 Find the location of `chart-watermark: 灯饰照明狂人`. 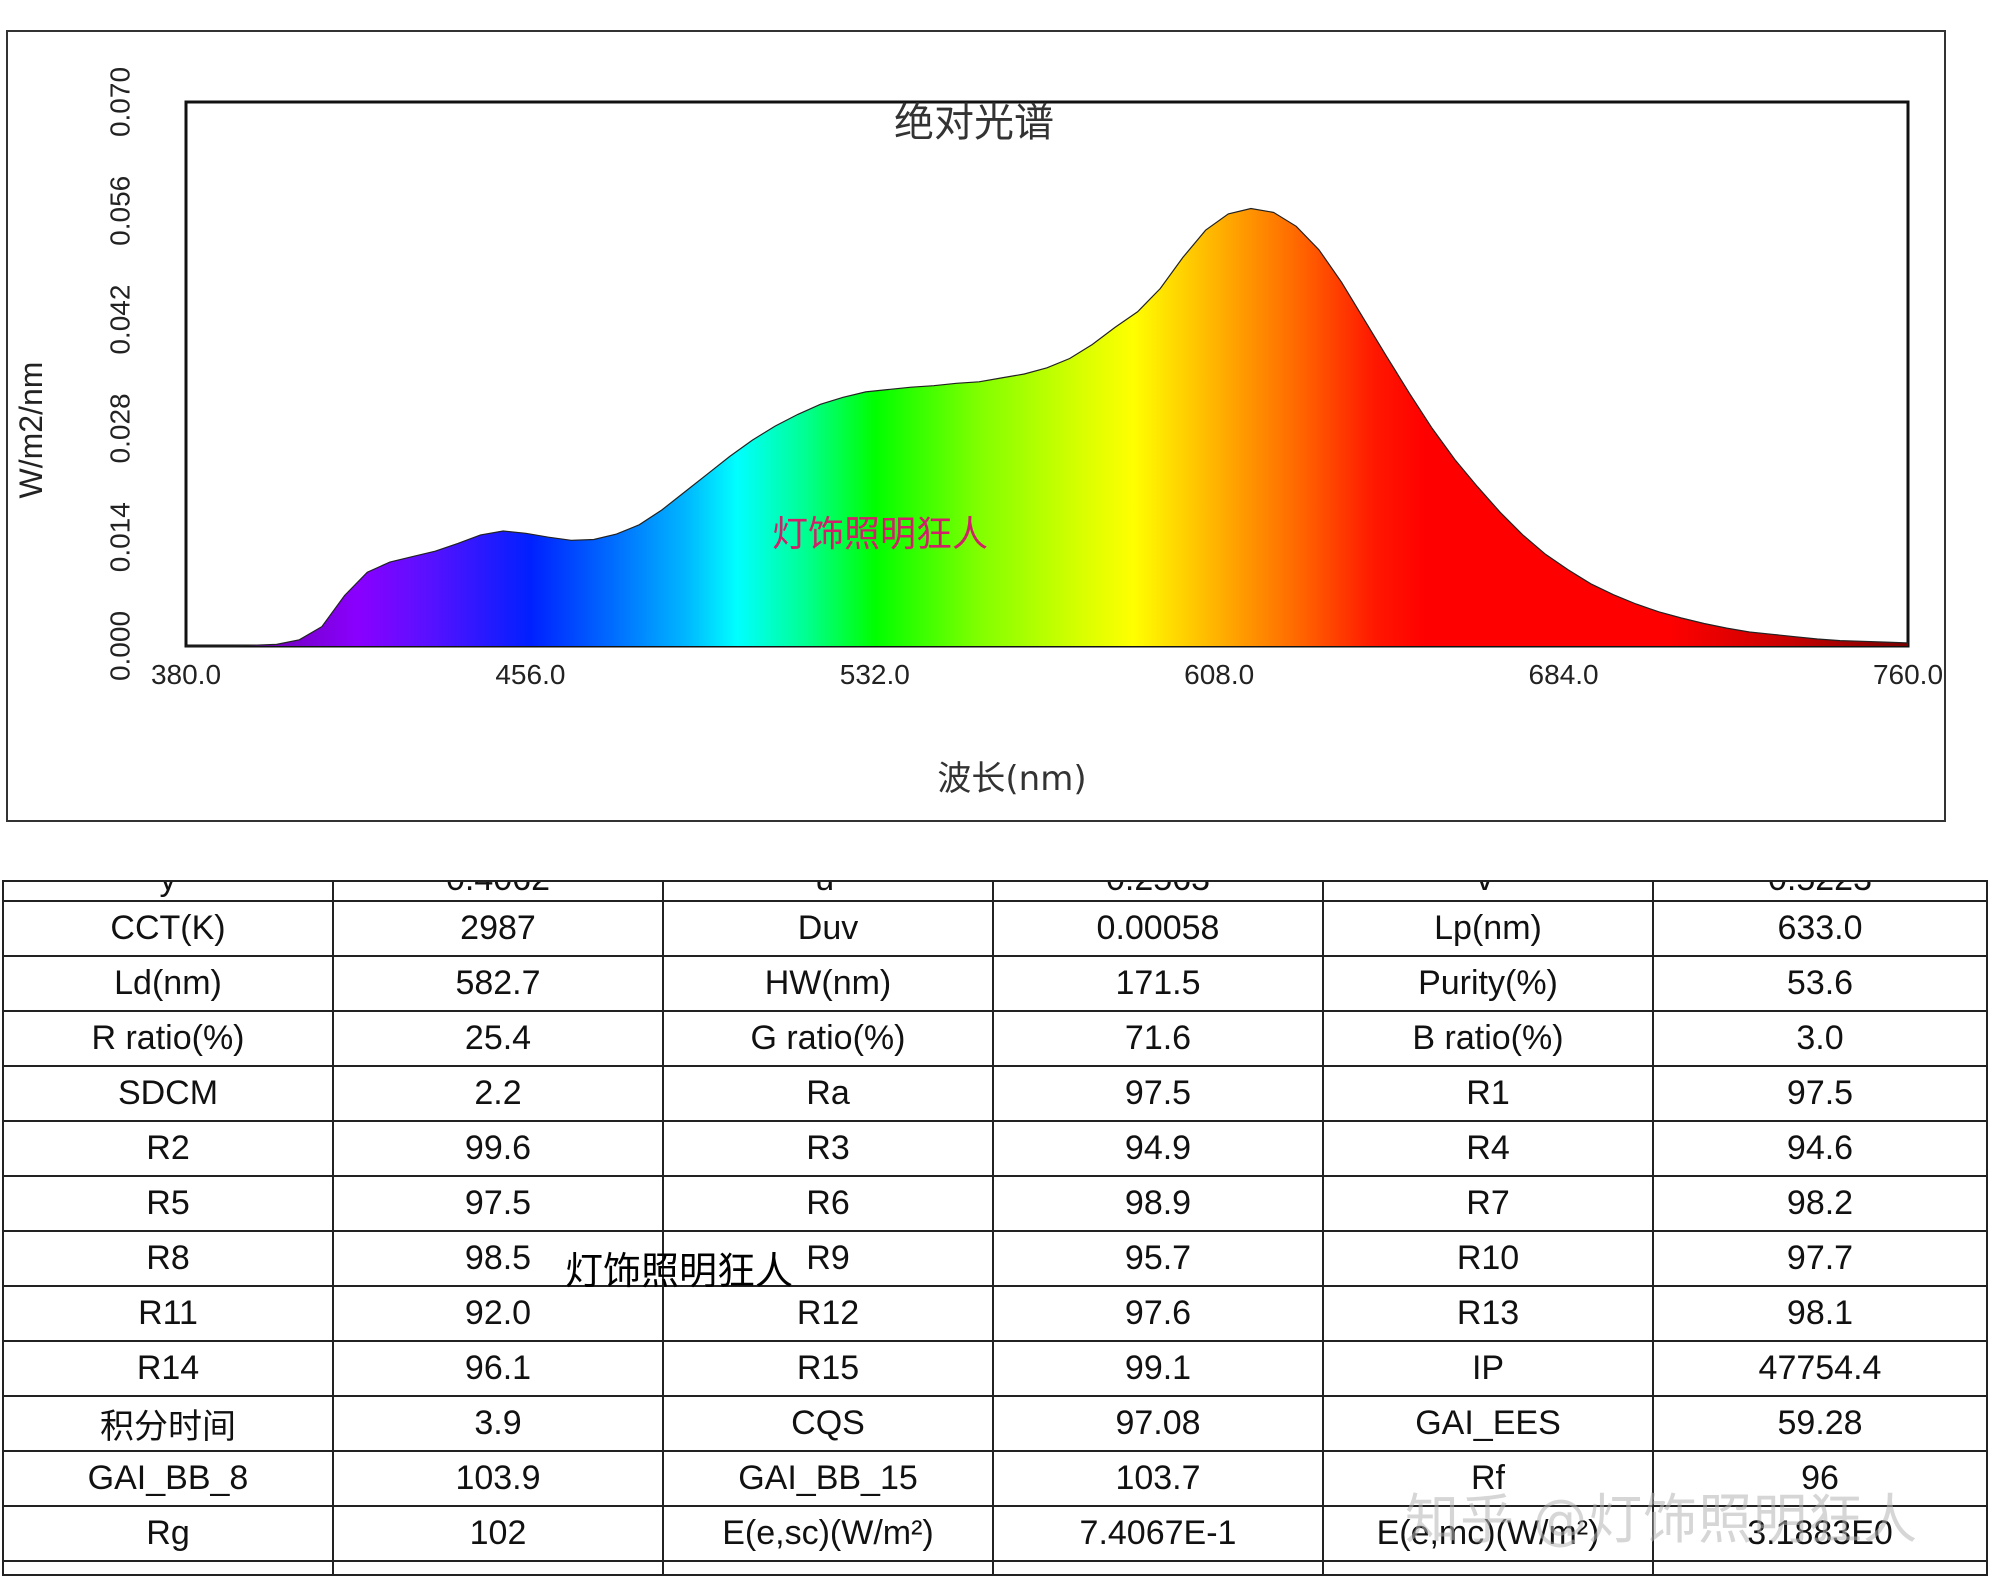

chart-watermark: 灯饰照明狂人 is located at coordinates (880, 534).